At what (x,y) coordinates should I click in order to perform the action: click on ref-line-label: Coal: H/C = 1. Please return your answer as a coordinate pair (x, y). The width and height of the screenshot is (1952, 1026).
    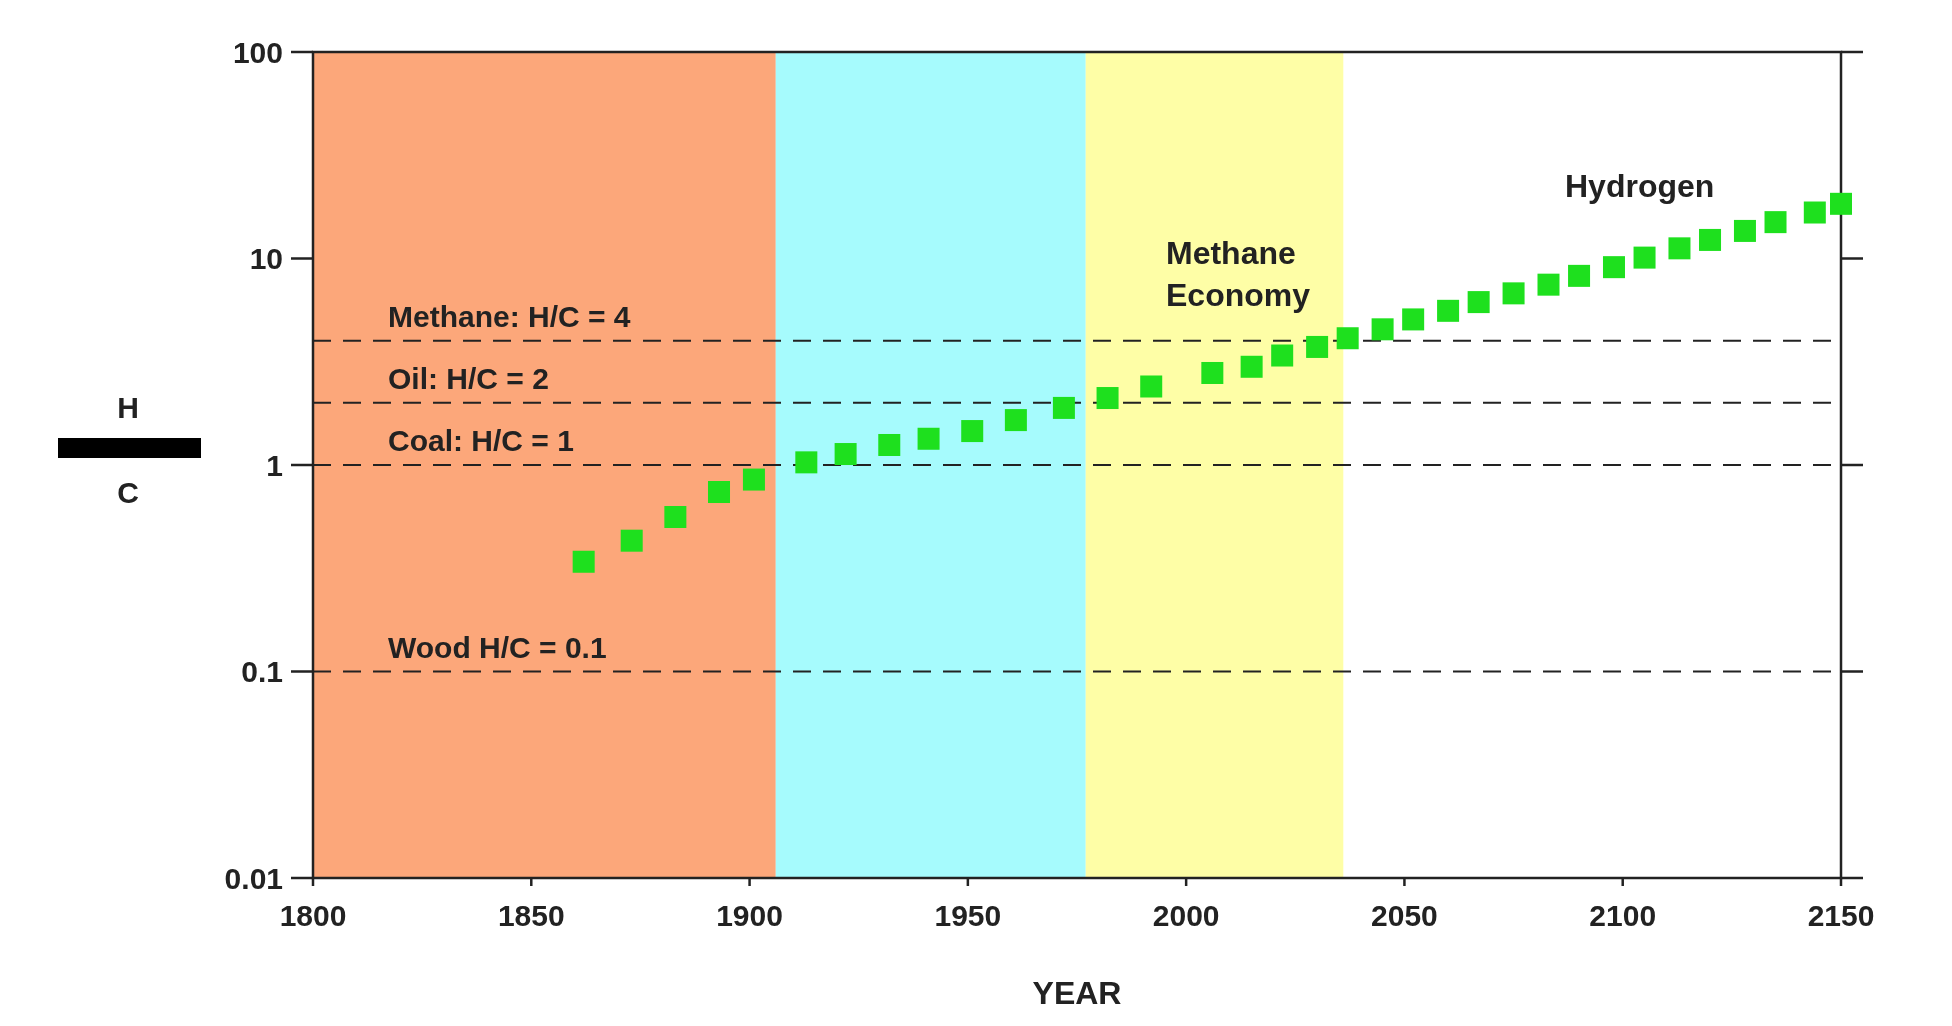
    Looking at the image, I should click on (481, 440).